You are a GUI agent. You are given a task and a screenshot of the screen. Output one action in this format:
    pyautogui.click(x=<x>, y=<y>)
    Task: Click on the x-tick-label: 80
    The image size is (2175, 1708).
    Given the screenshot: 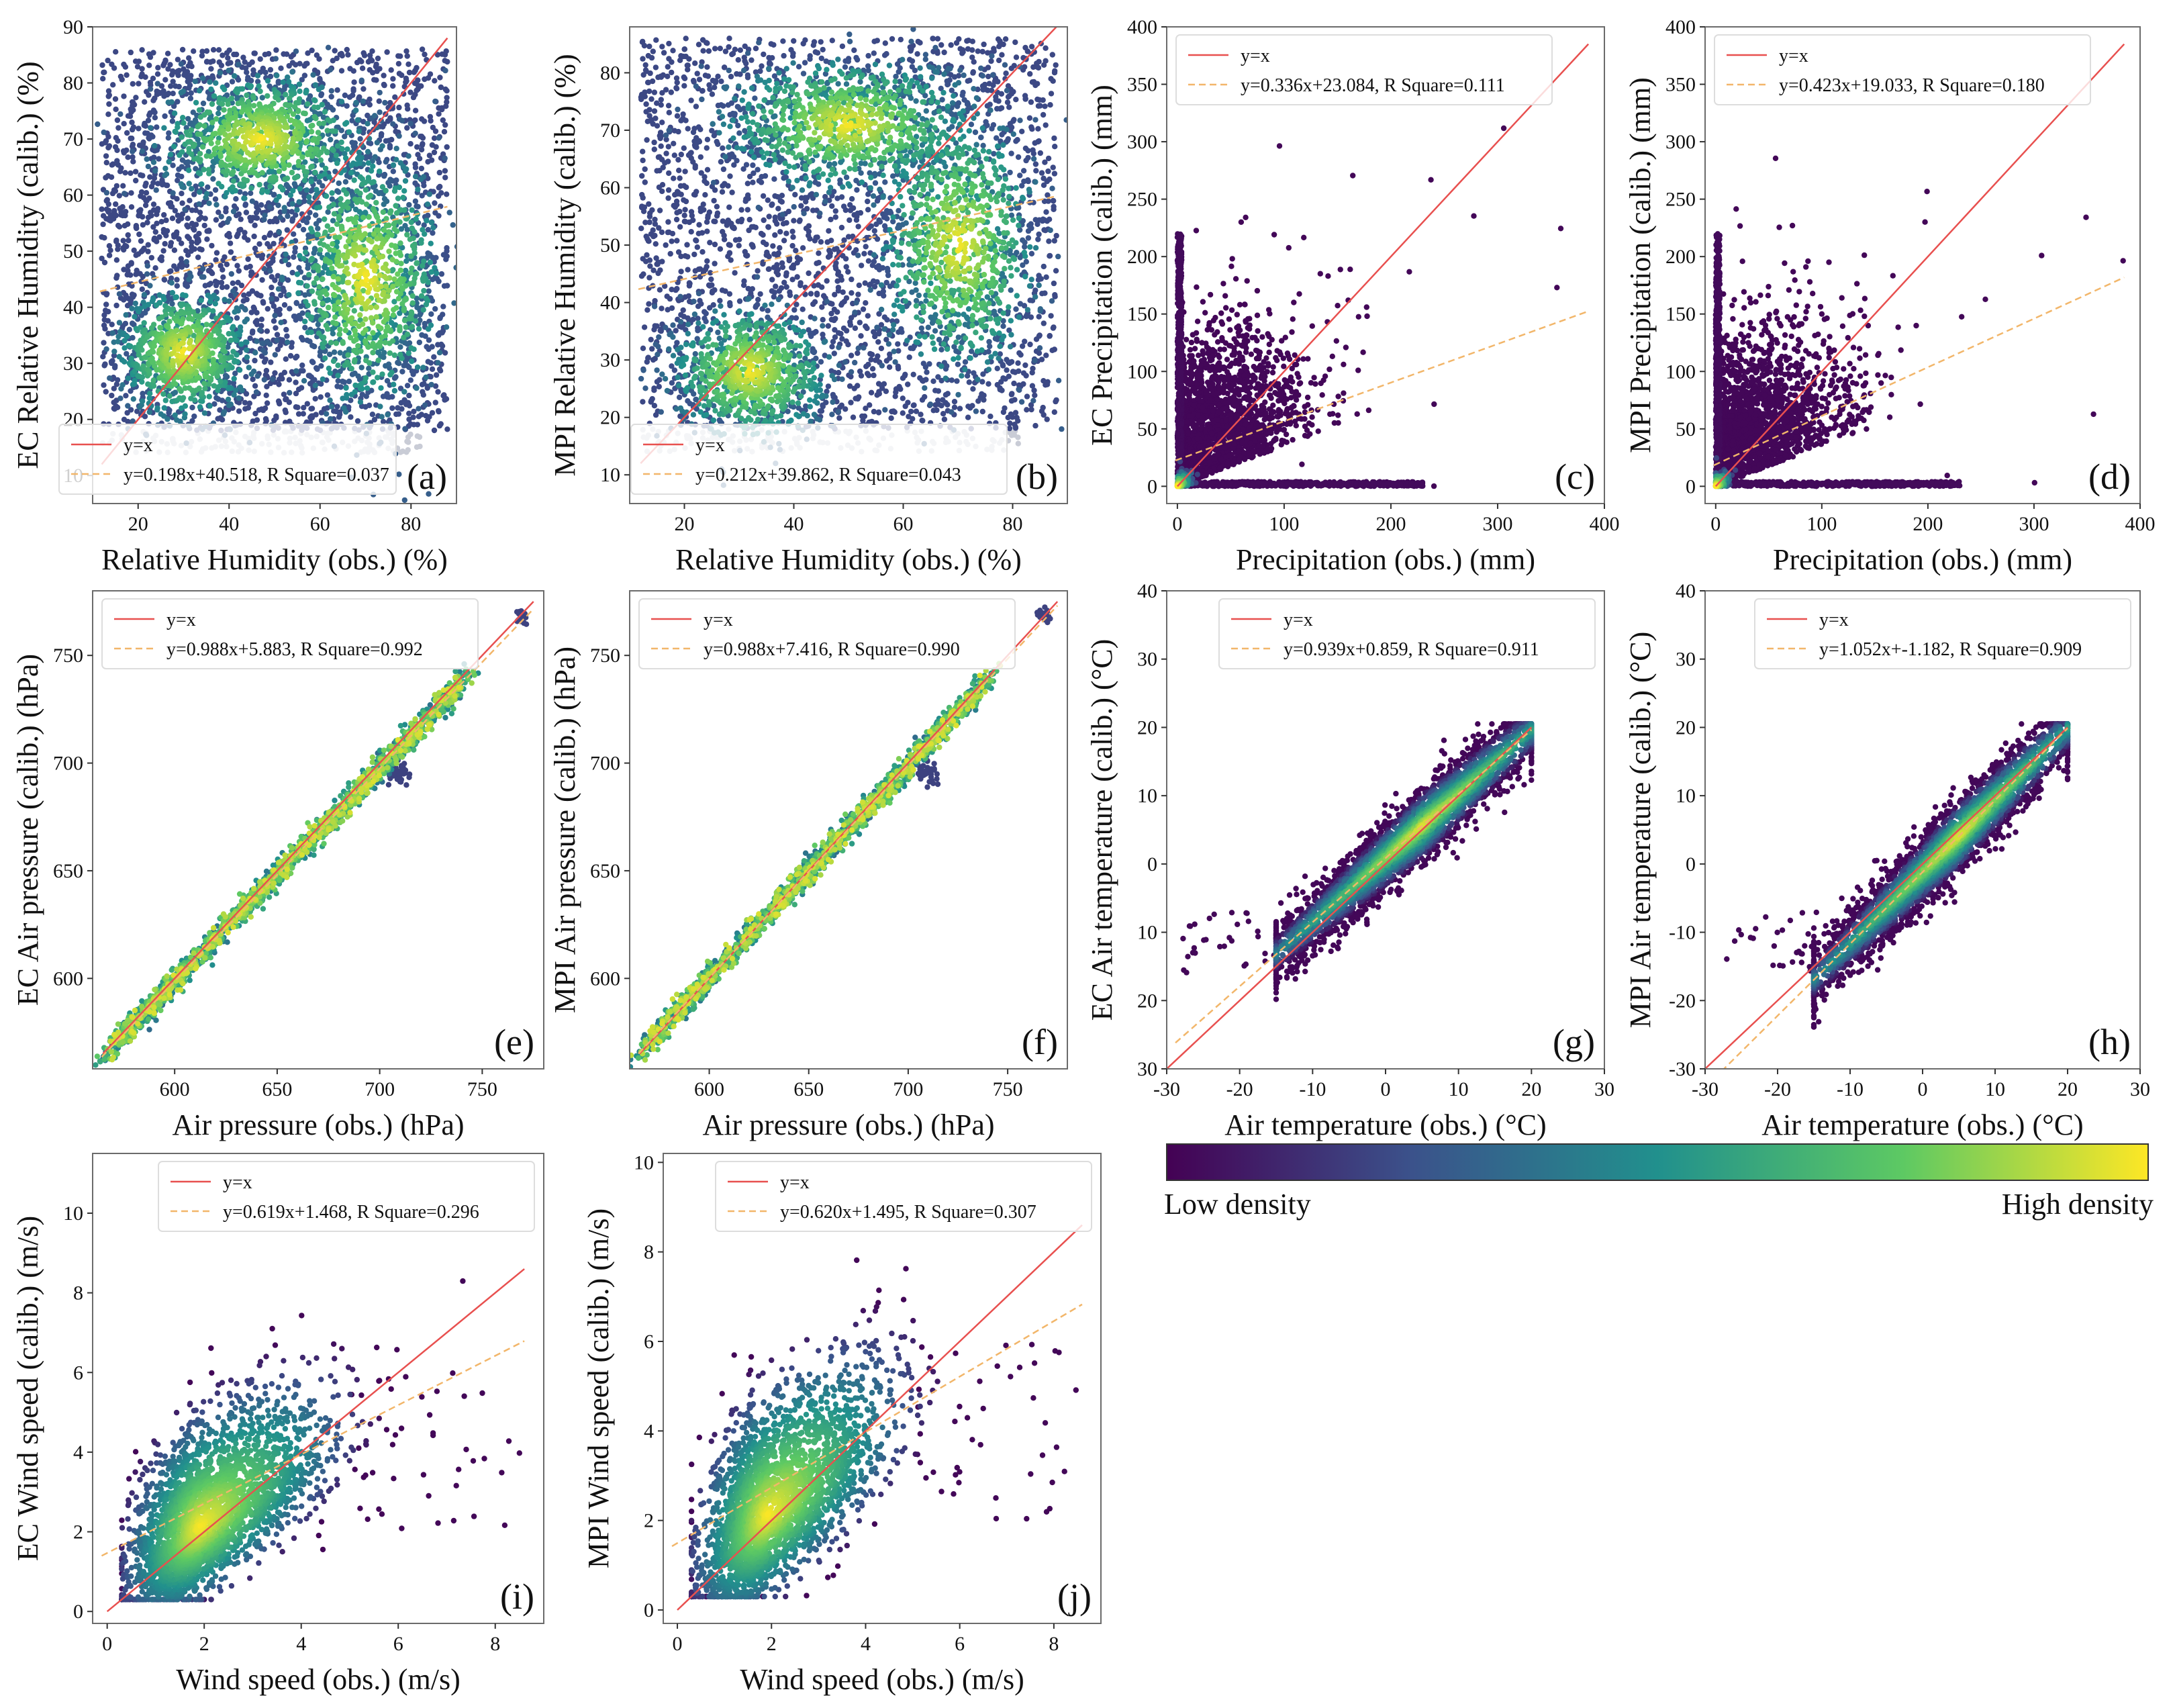 What is the action you would take?
    pyautogui.click(x=411, y=524)
    